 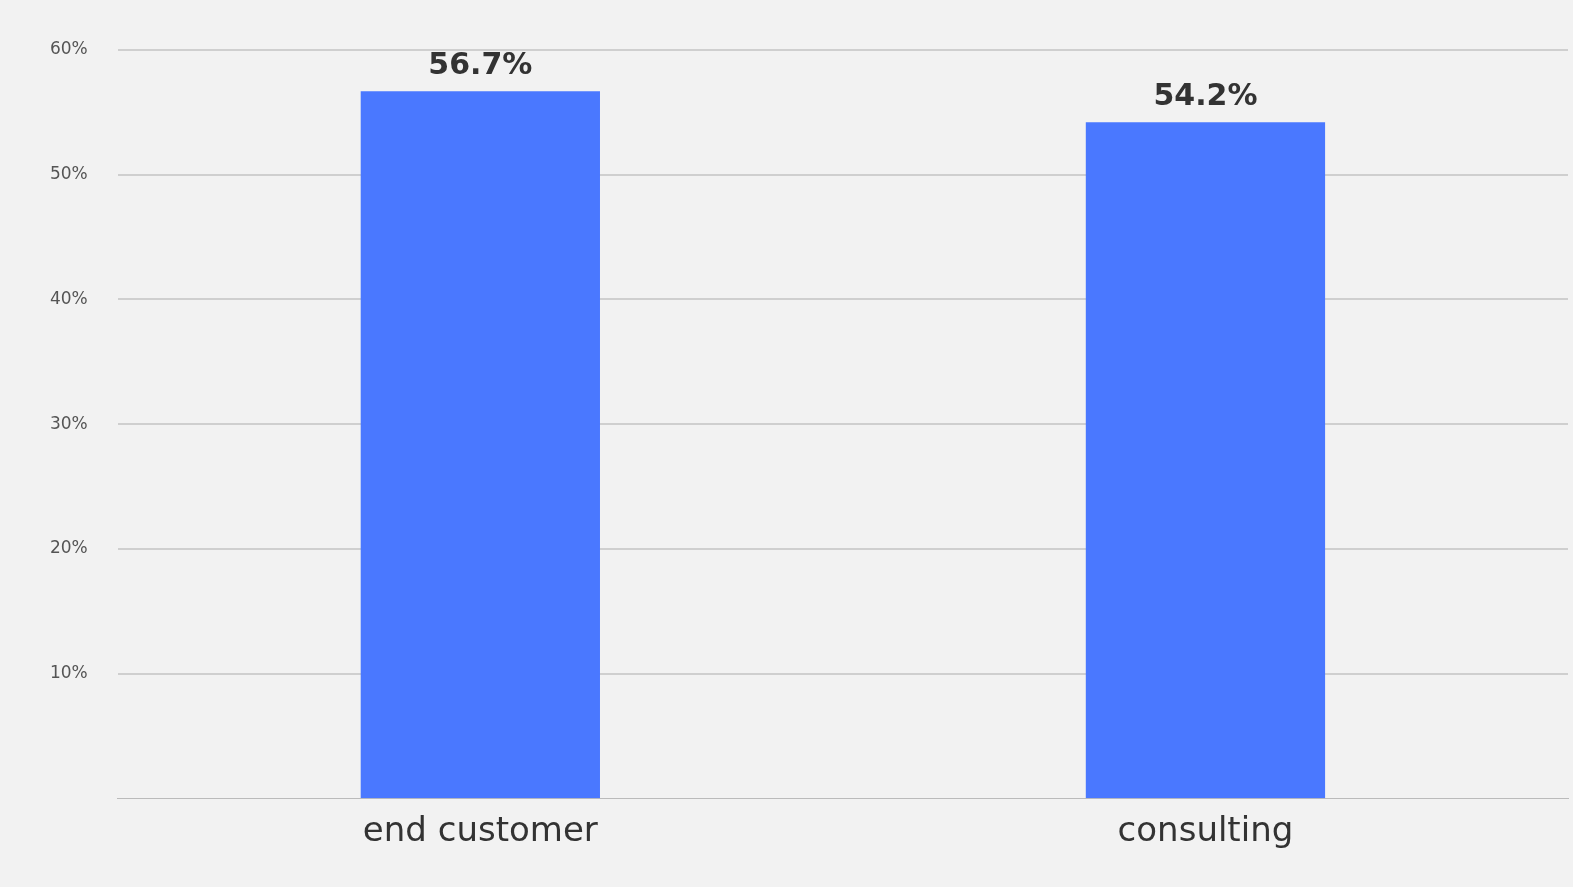 I want to click on y-tick-label: 20%, so click(x=68, y=547).